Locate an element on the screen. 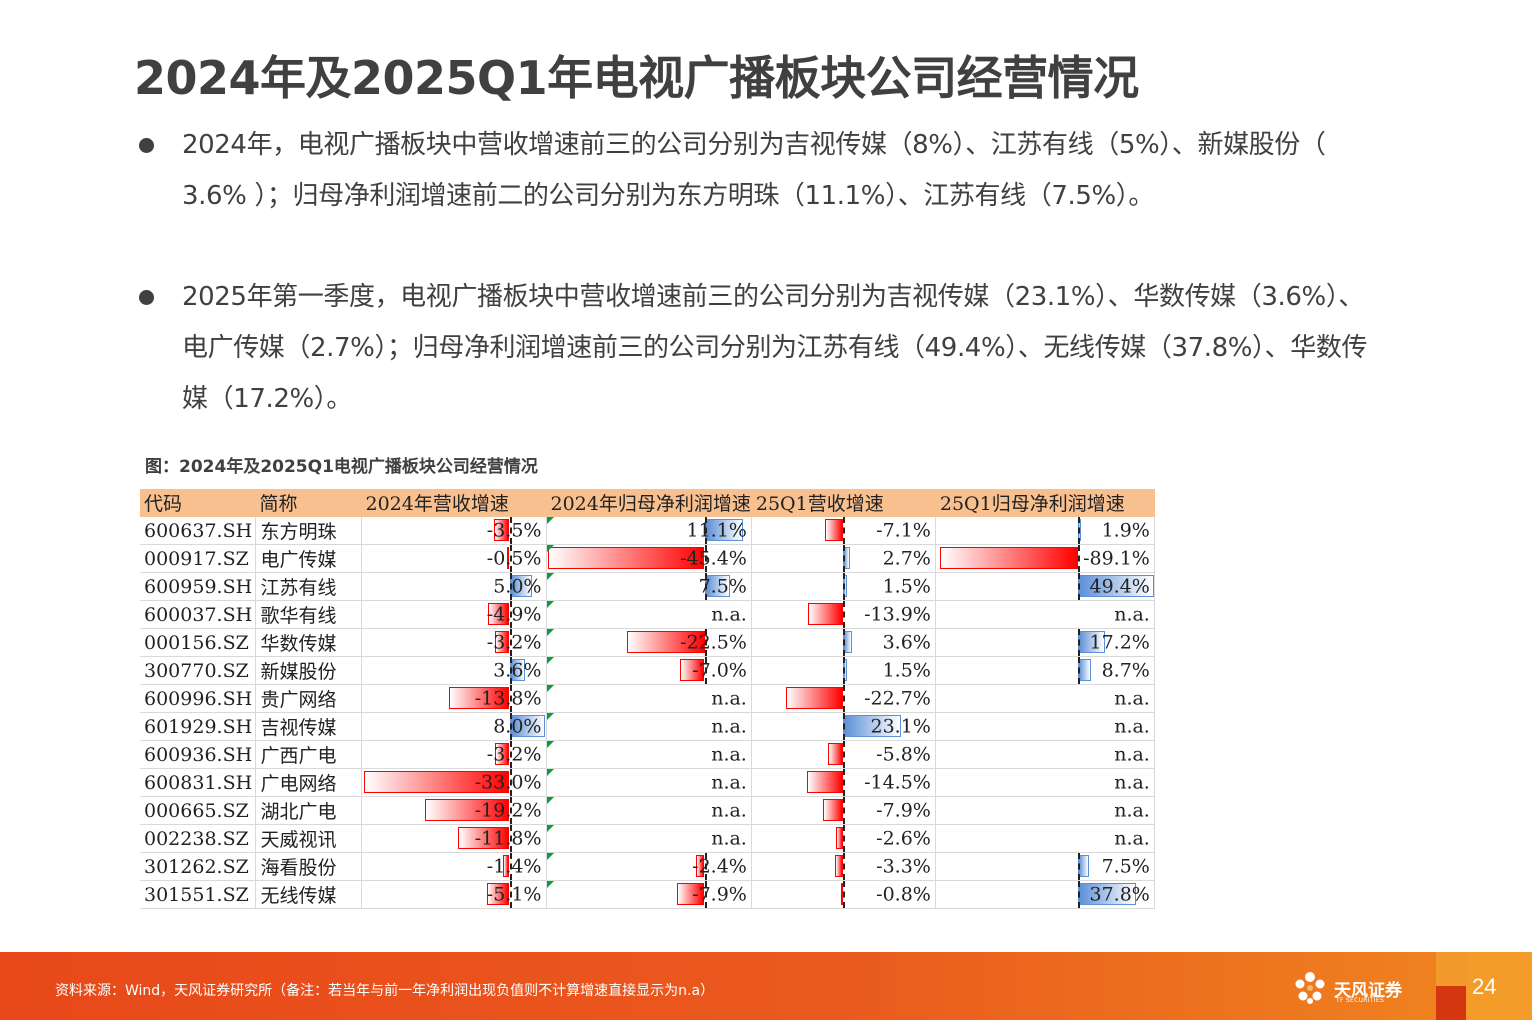  stock-code: 600996.SH is located at coordinates (198, 698).